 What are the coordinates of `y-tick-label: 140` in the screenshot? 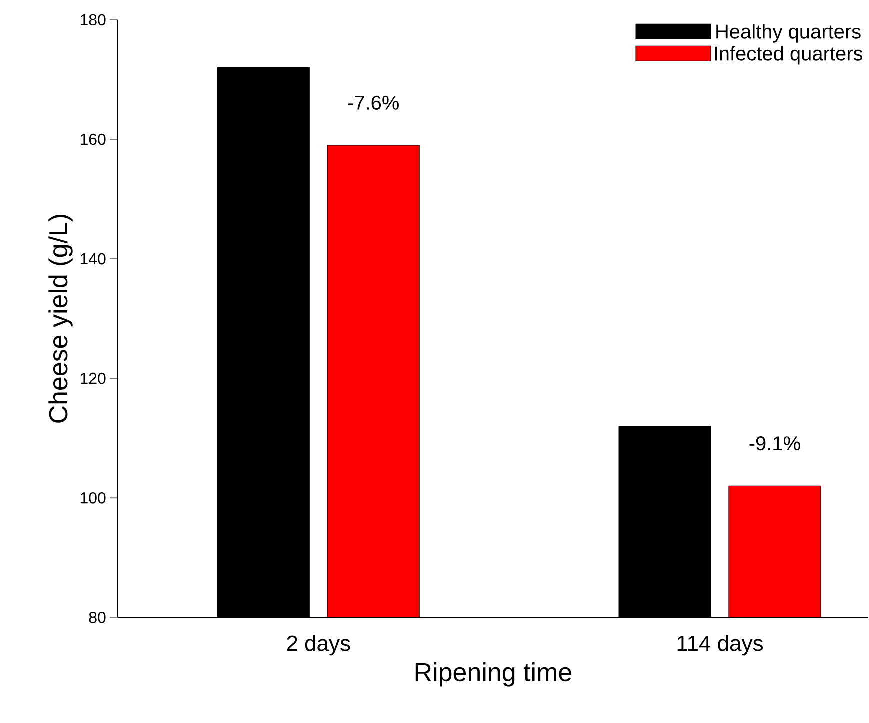 It's located at (93, 259).